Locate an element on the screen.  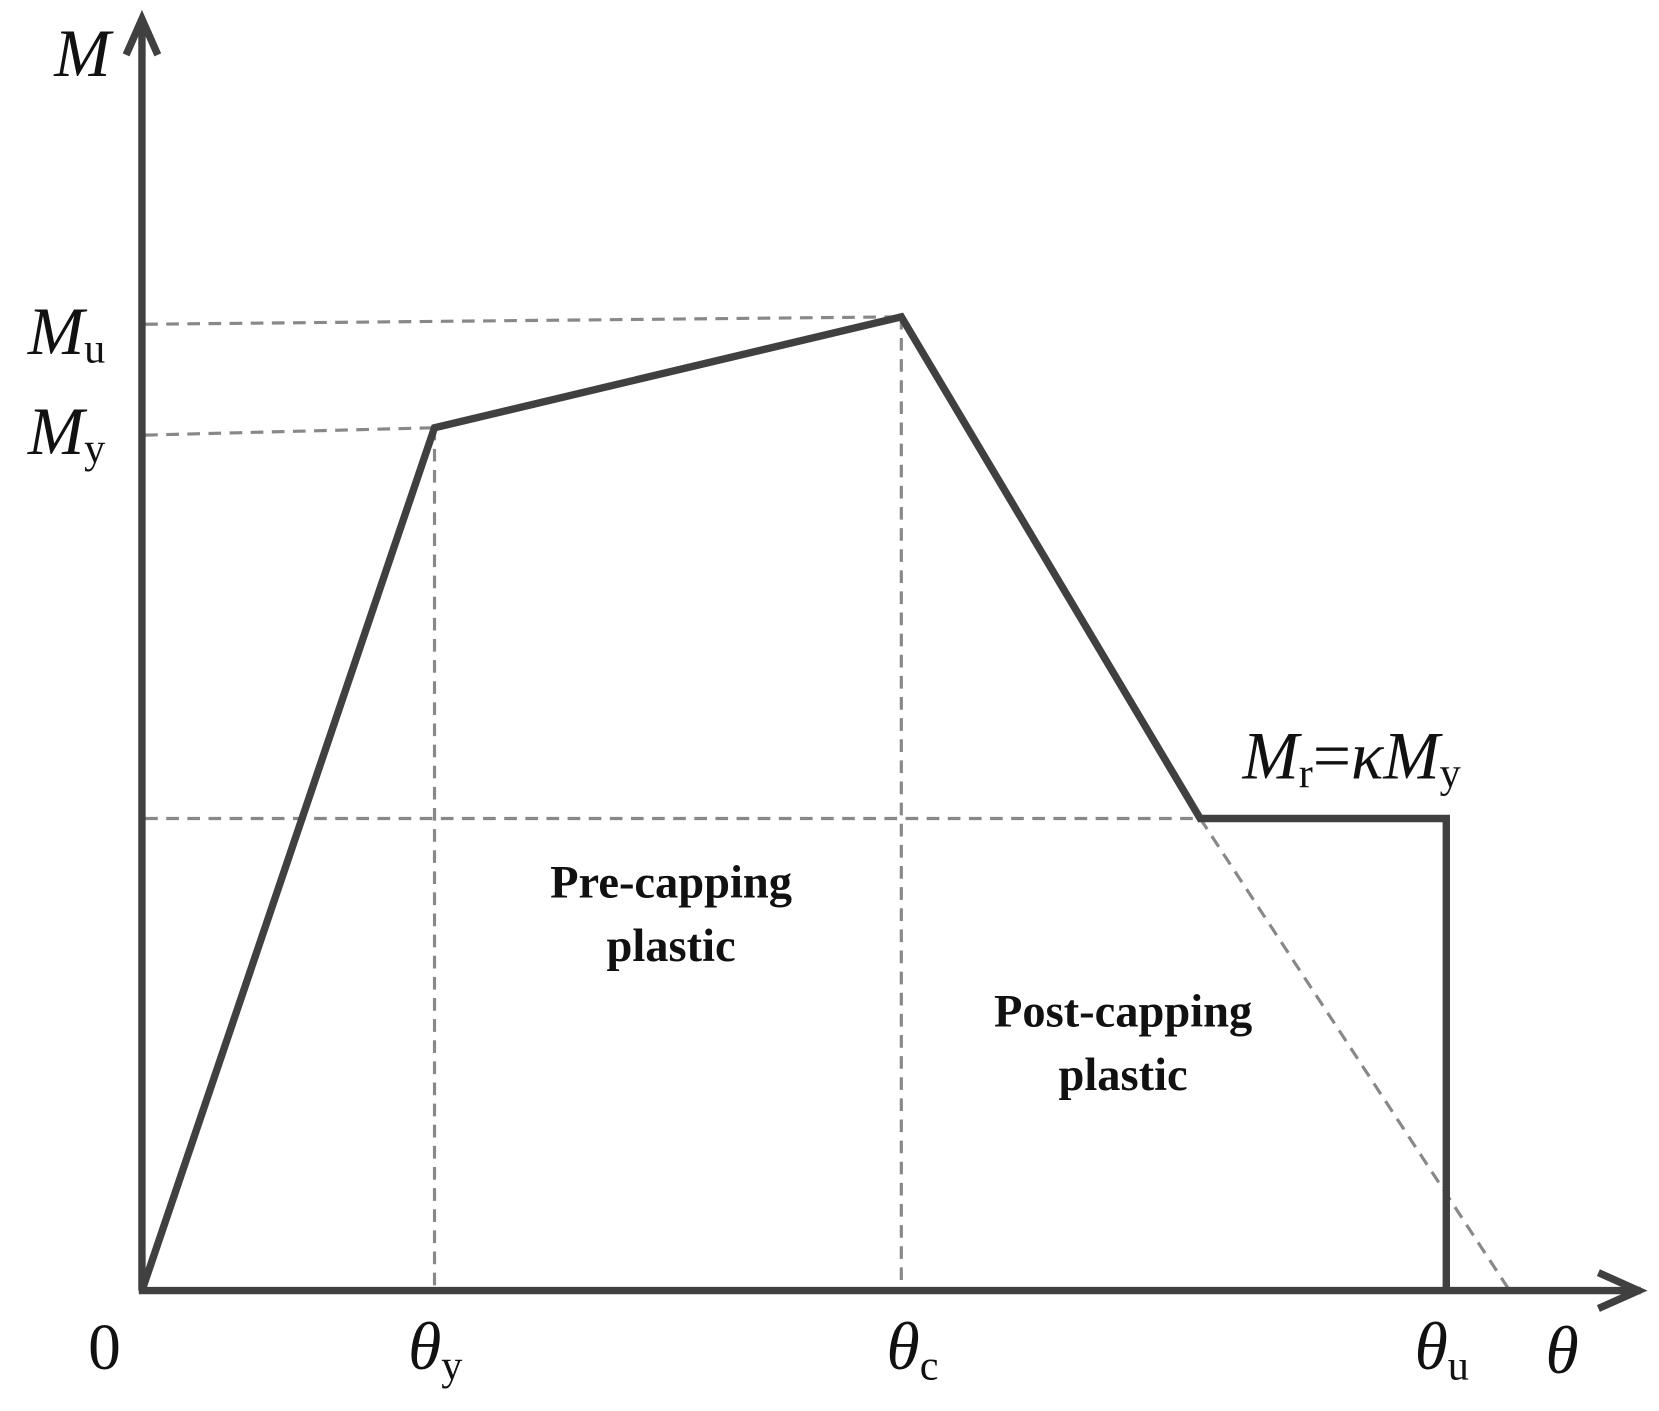
region-label: Post-capping is located at coordinates (1123, 1012).